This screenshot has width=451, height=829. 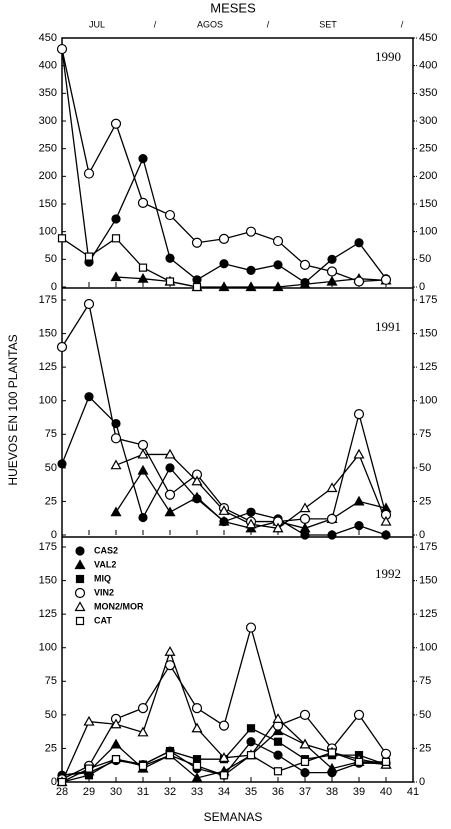 What do you see at coordinates (48, 614) in the screenshot?
I see `y-tick-label: 125` at bounding box center [48, 614].